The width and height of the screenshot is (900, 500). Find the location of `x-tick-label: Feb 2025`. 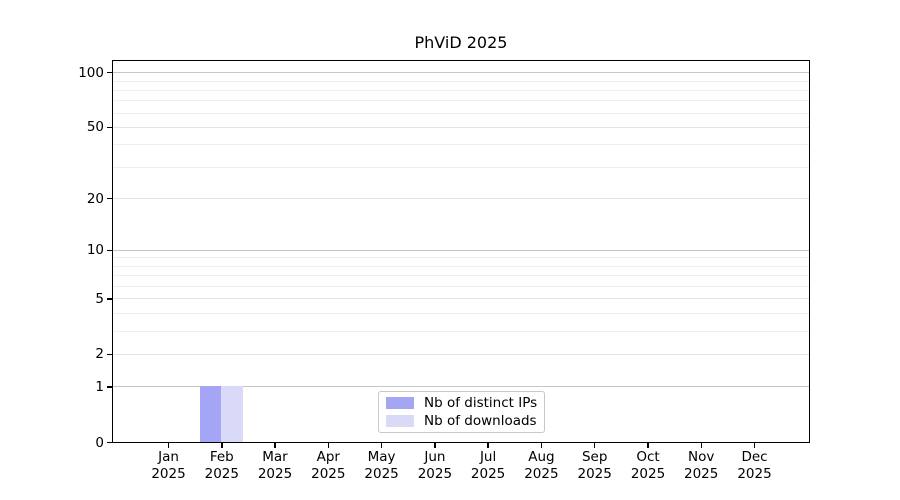

x-tick-label: Feb 2025 is located at coordinates (222, 466).